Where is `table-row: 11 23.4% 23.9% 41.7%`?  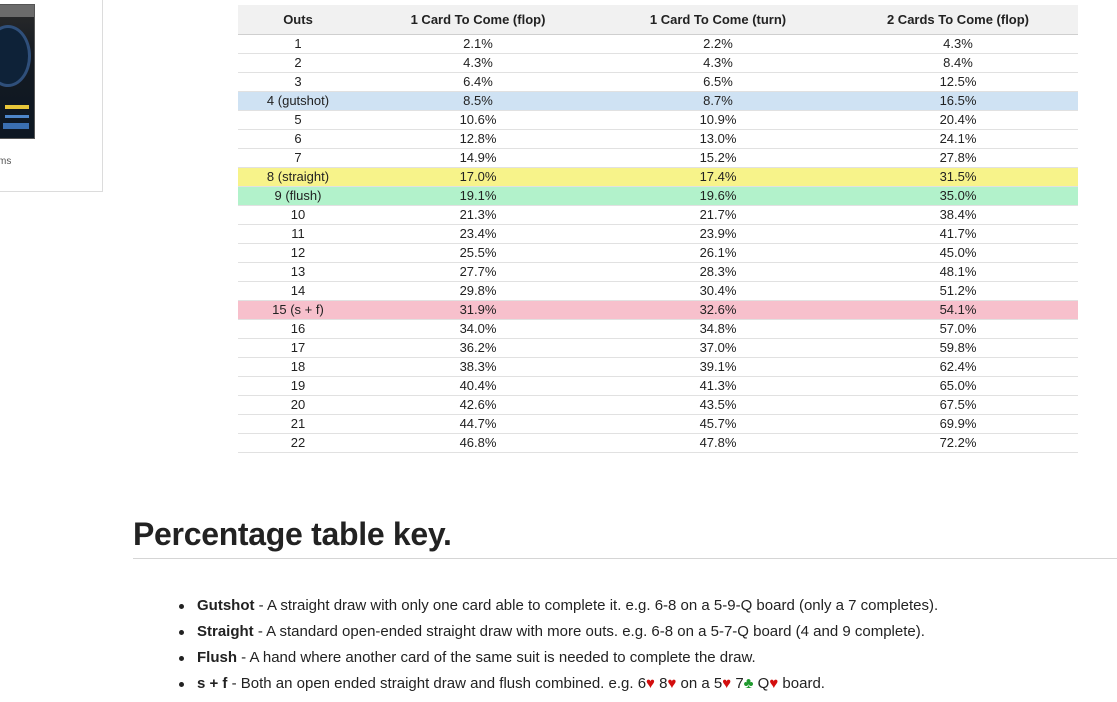
table-row: 11 23.4% 23.9% 41.7% is located at coordinates (658, 234).